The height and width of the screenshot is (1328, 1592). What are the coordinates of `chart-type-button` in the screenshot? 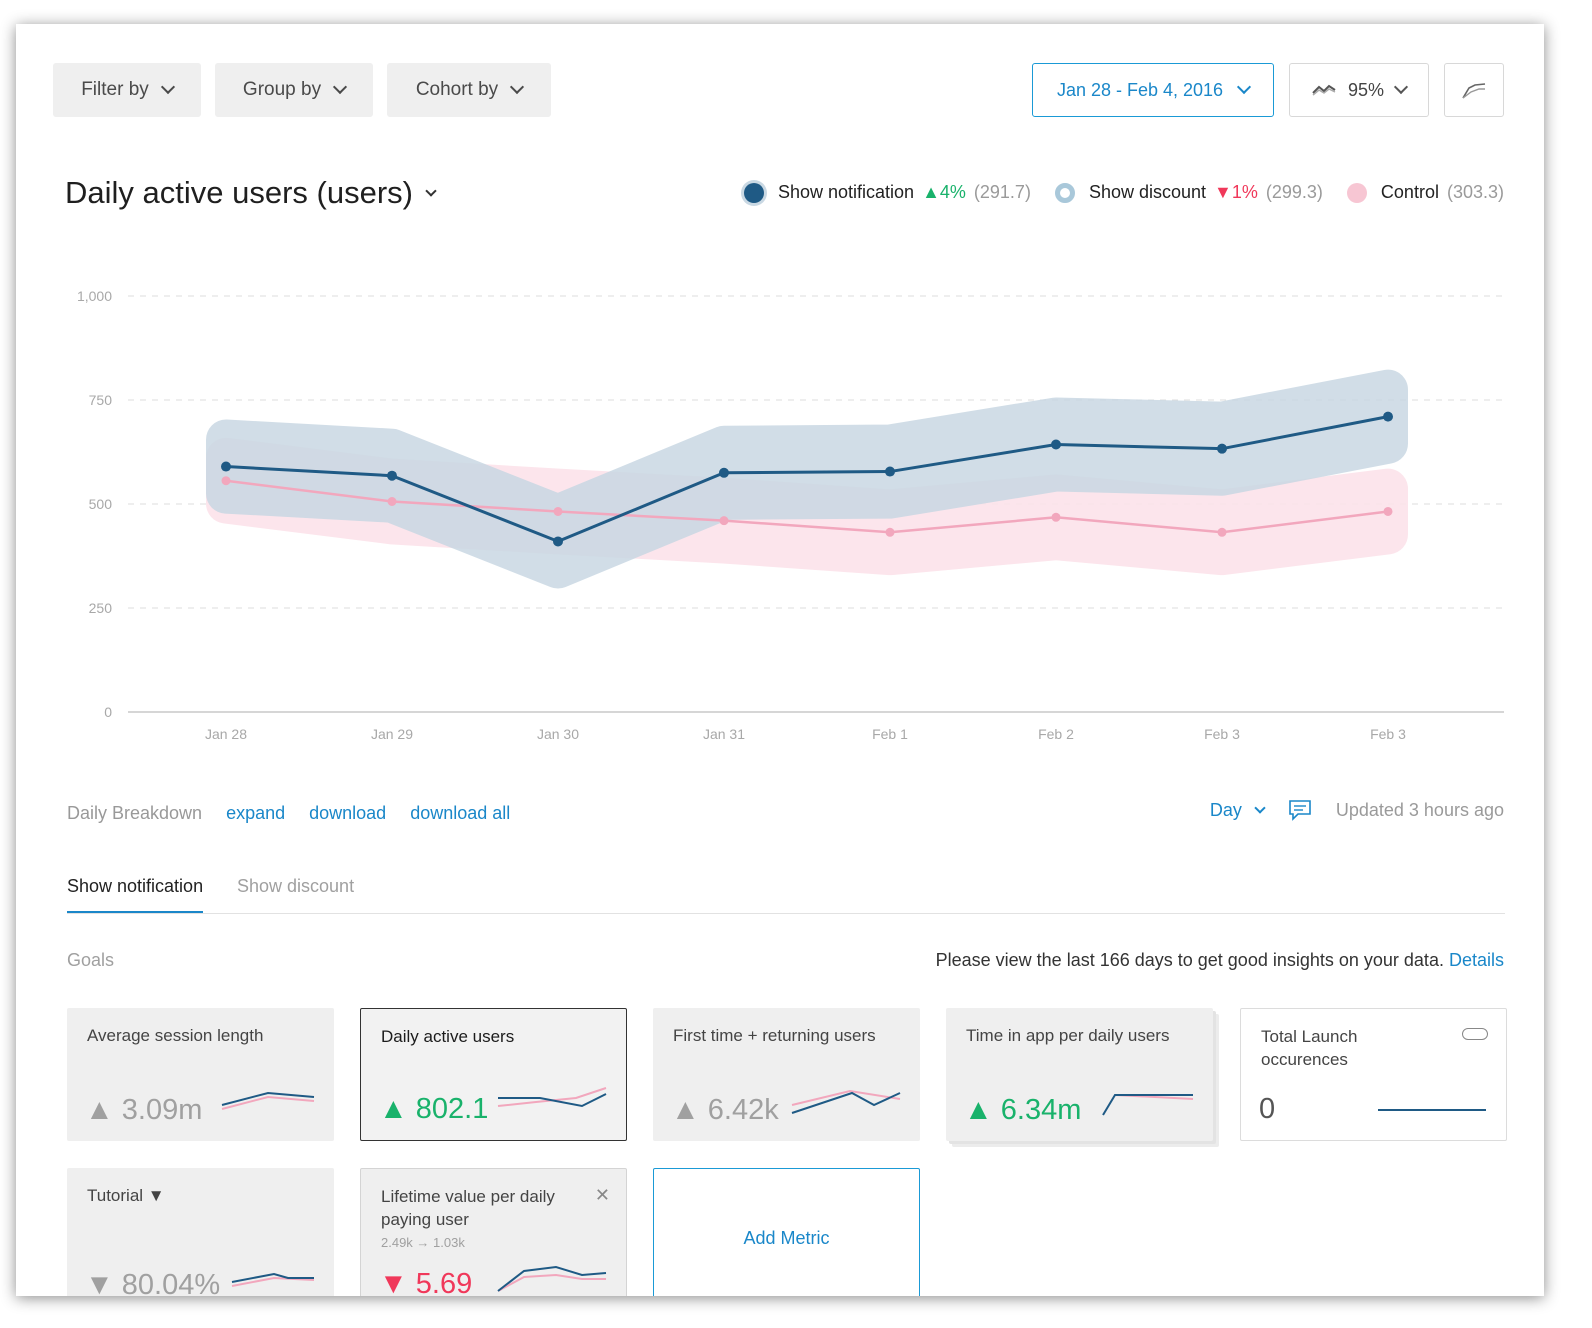 It's located at (1474, 90).